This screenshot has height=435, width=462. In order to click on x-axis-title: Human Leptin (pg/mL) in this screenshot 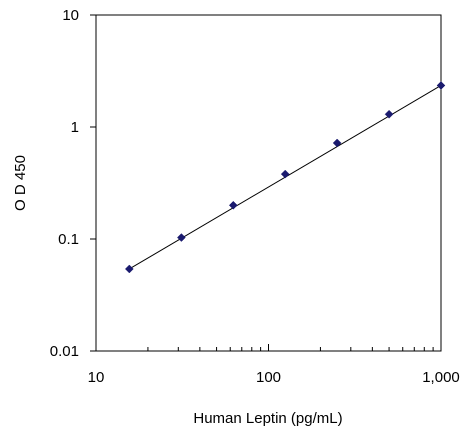, I will do `click(267, 418)`.